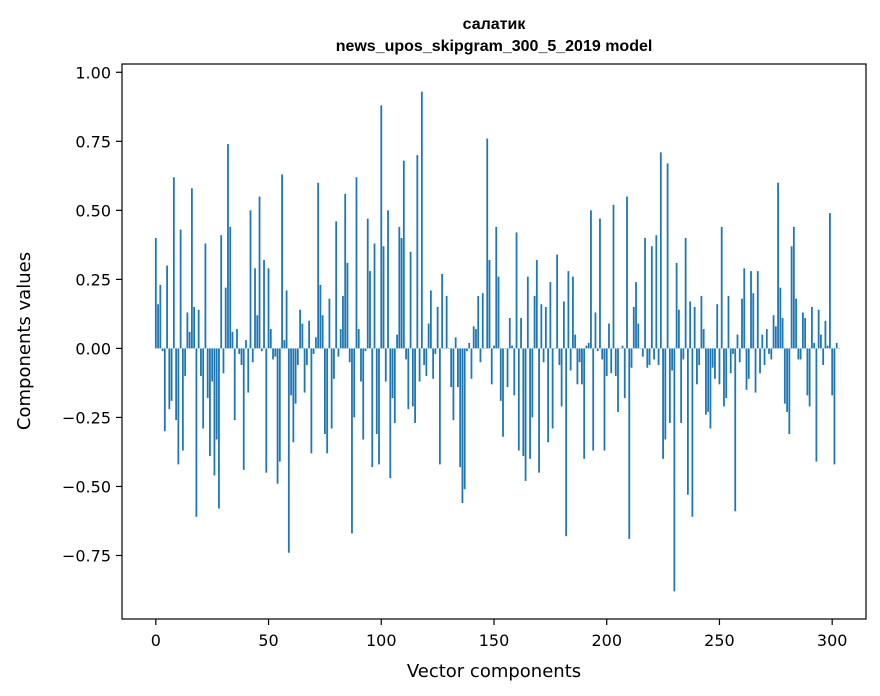  Describe the element at coordinates (494, 671) in the screenshot. I see `x-axis-label: Vector components` at that location.